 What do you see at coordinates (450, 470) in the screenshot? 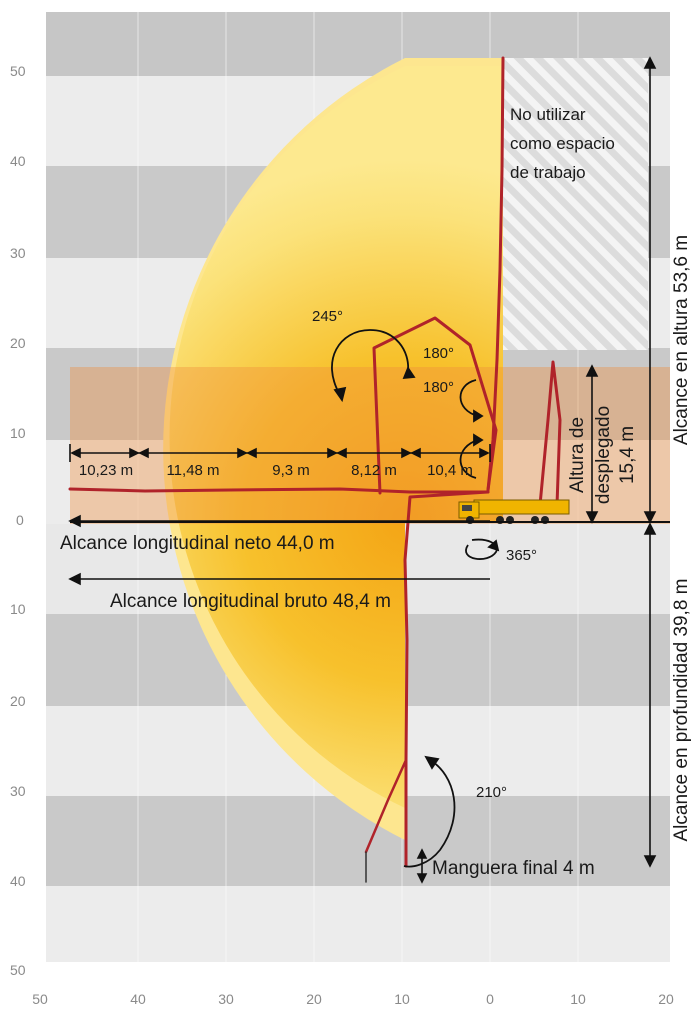
I see `segment-label: 10,4 m` at bounding box center [450, 470].